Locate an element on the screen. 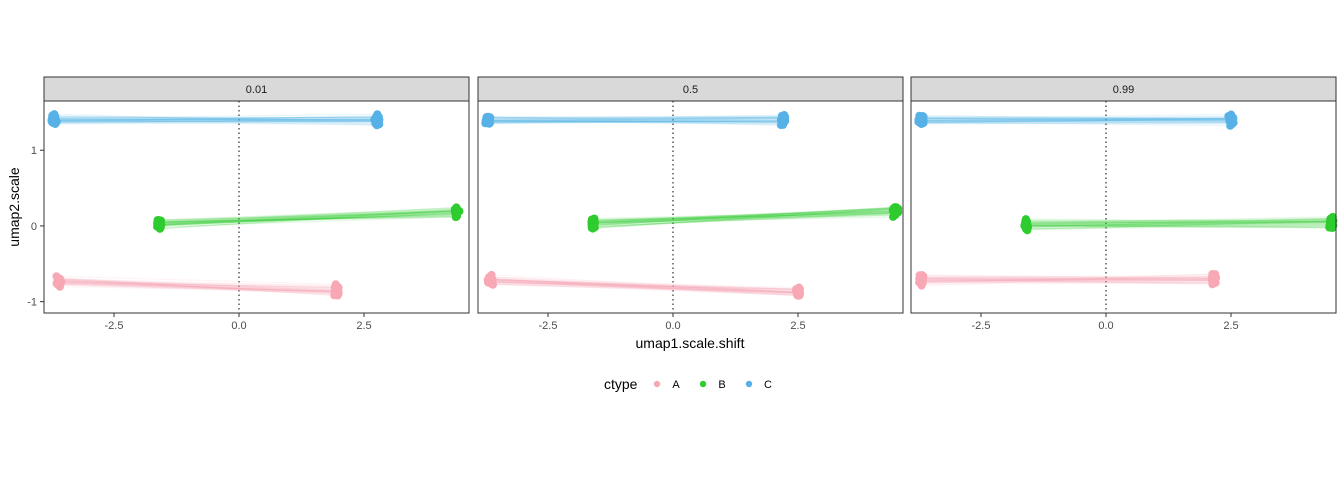  panel-border is located at coordinates (690, 207).